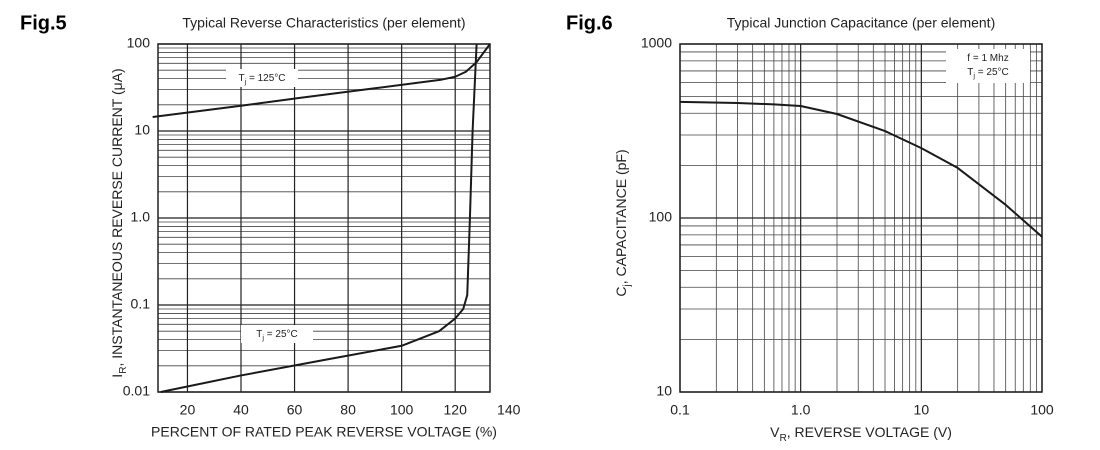  I want to click on y-axis-label-main: I, so click(117, 376).